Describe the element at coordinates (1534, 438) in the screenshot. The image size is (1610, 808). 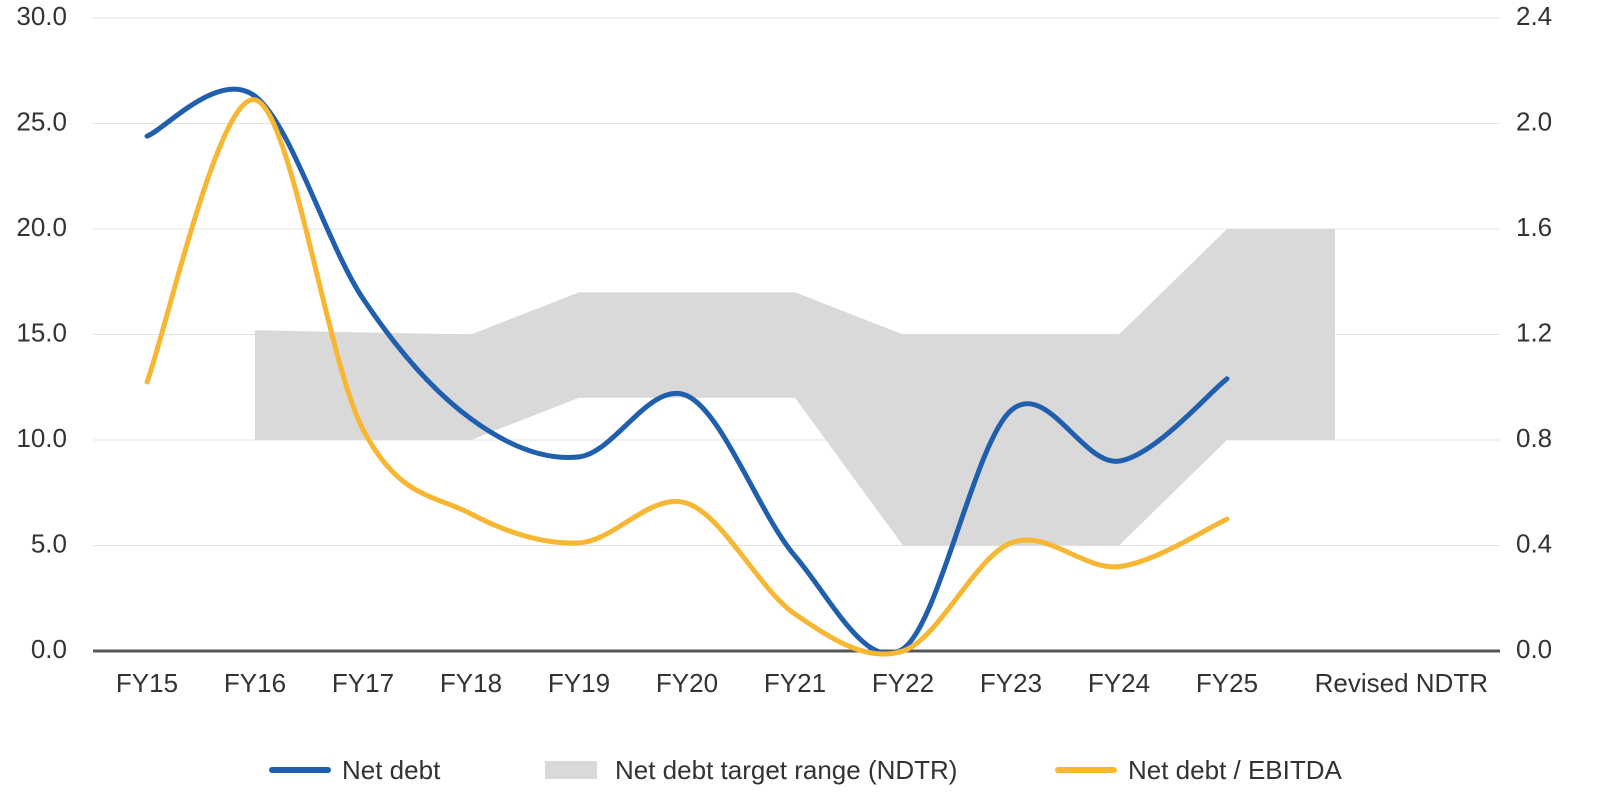
I see `y2-tick-label: 0.8` at that location.